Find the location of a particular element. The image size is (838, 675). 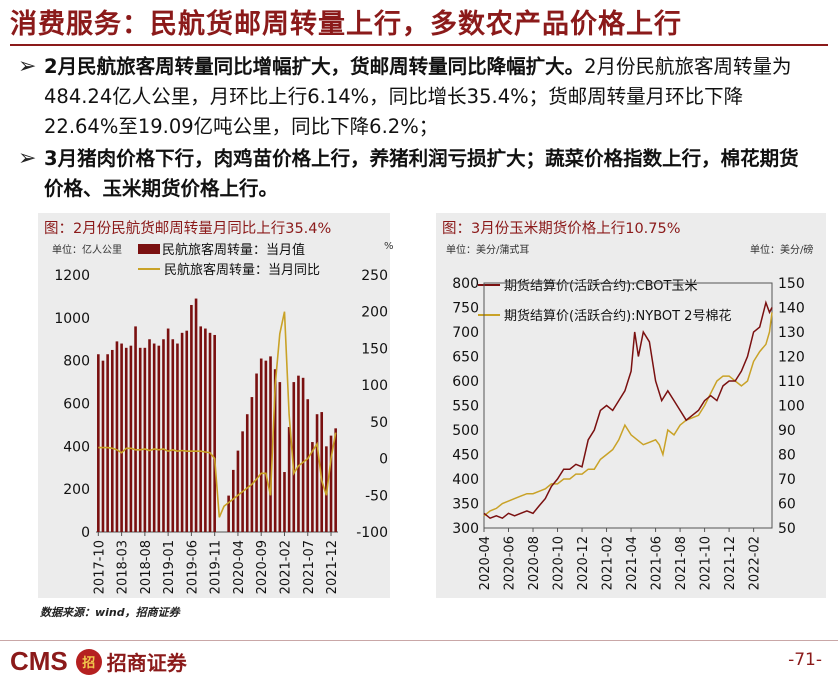

y-right-tick-label: 60 is located at coordinates (787, 505).